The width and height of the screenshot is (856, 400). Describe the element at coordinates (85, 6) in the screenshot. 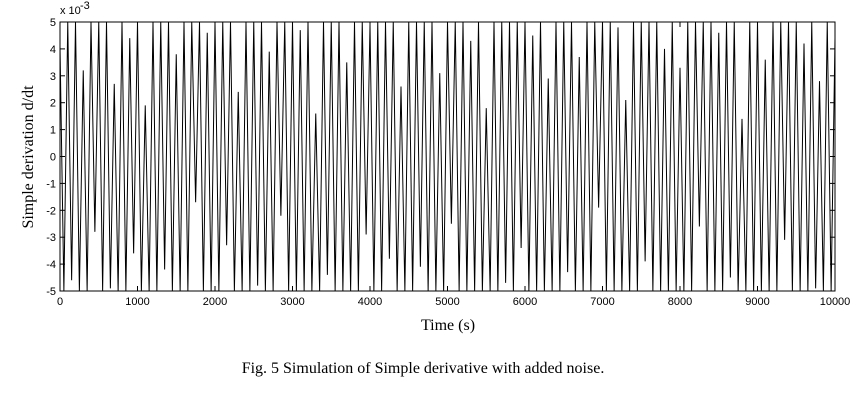

I see `y-multiplier-exponent: -3` at that location.